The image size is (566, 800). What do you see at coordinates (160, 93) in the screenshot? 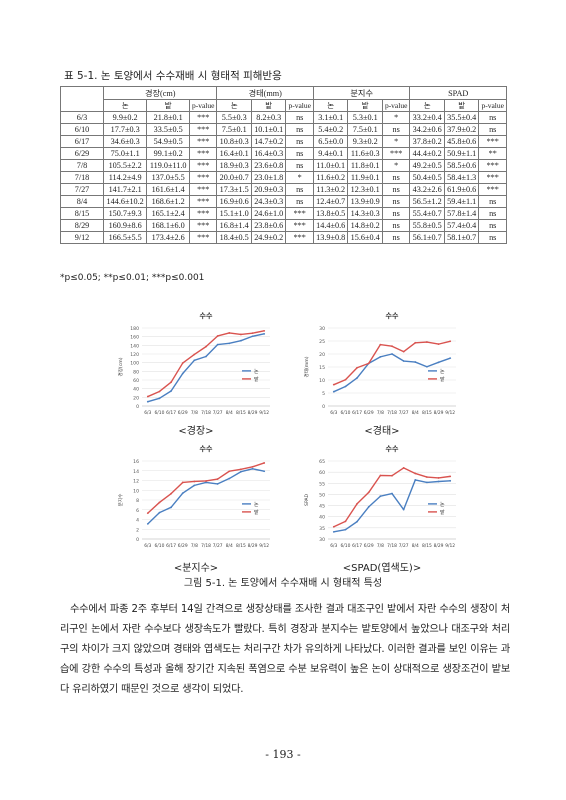
I see `group-header-stem-length: 경장(cm)` at bounding box center [160, 93].